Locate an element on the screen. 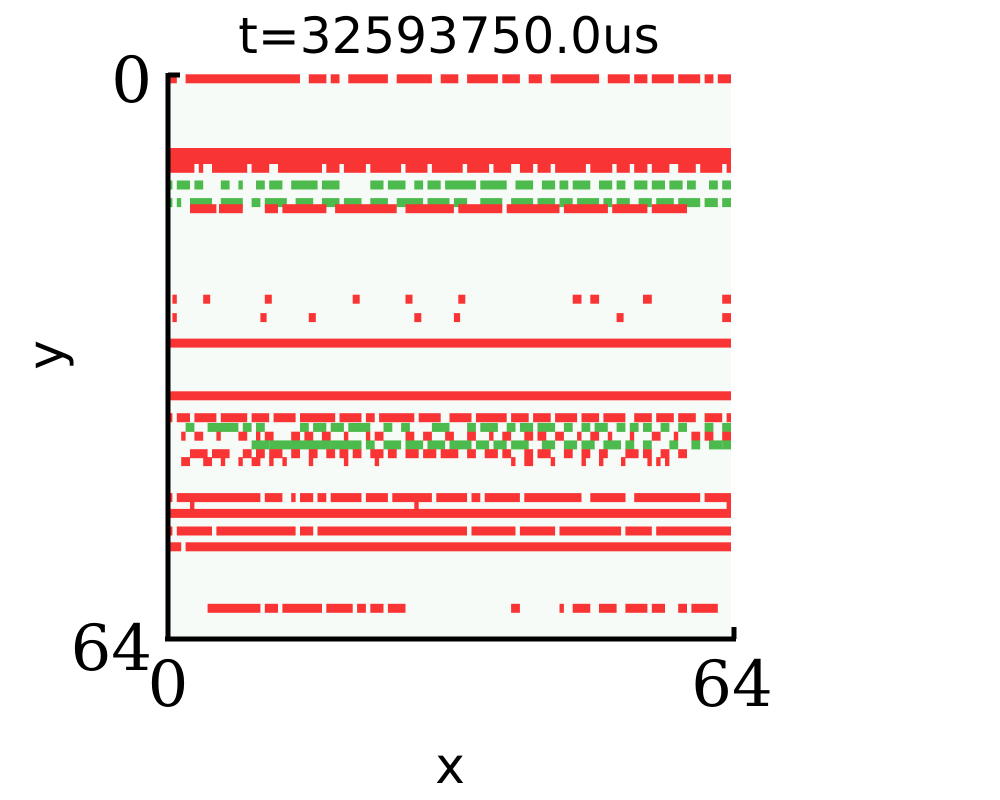  x-axis-label: x is located at coordinates (450, 766).